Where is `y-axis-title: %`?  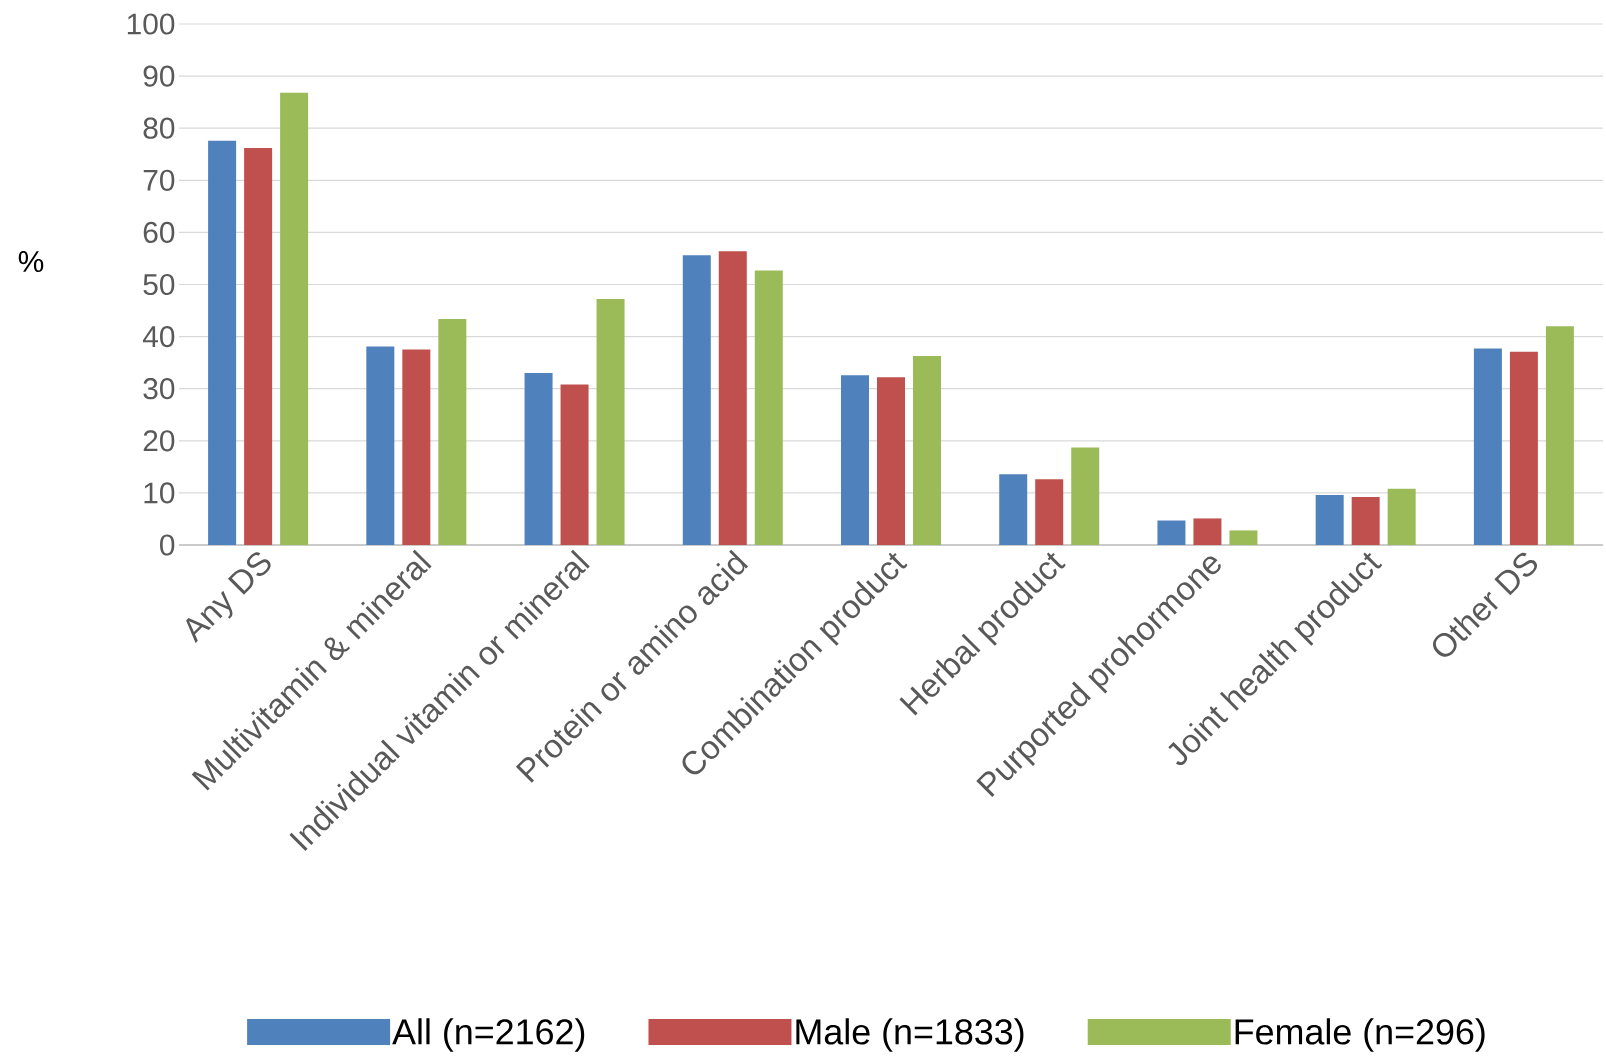
y-axis-title: % is located at coordinates (31, 262).